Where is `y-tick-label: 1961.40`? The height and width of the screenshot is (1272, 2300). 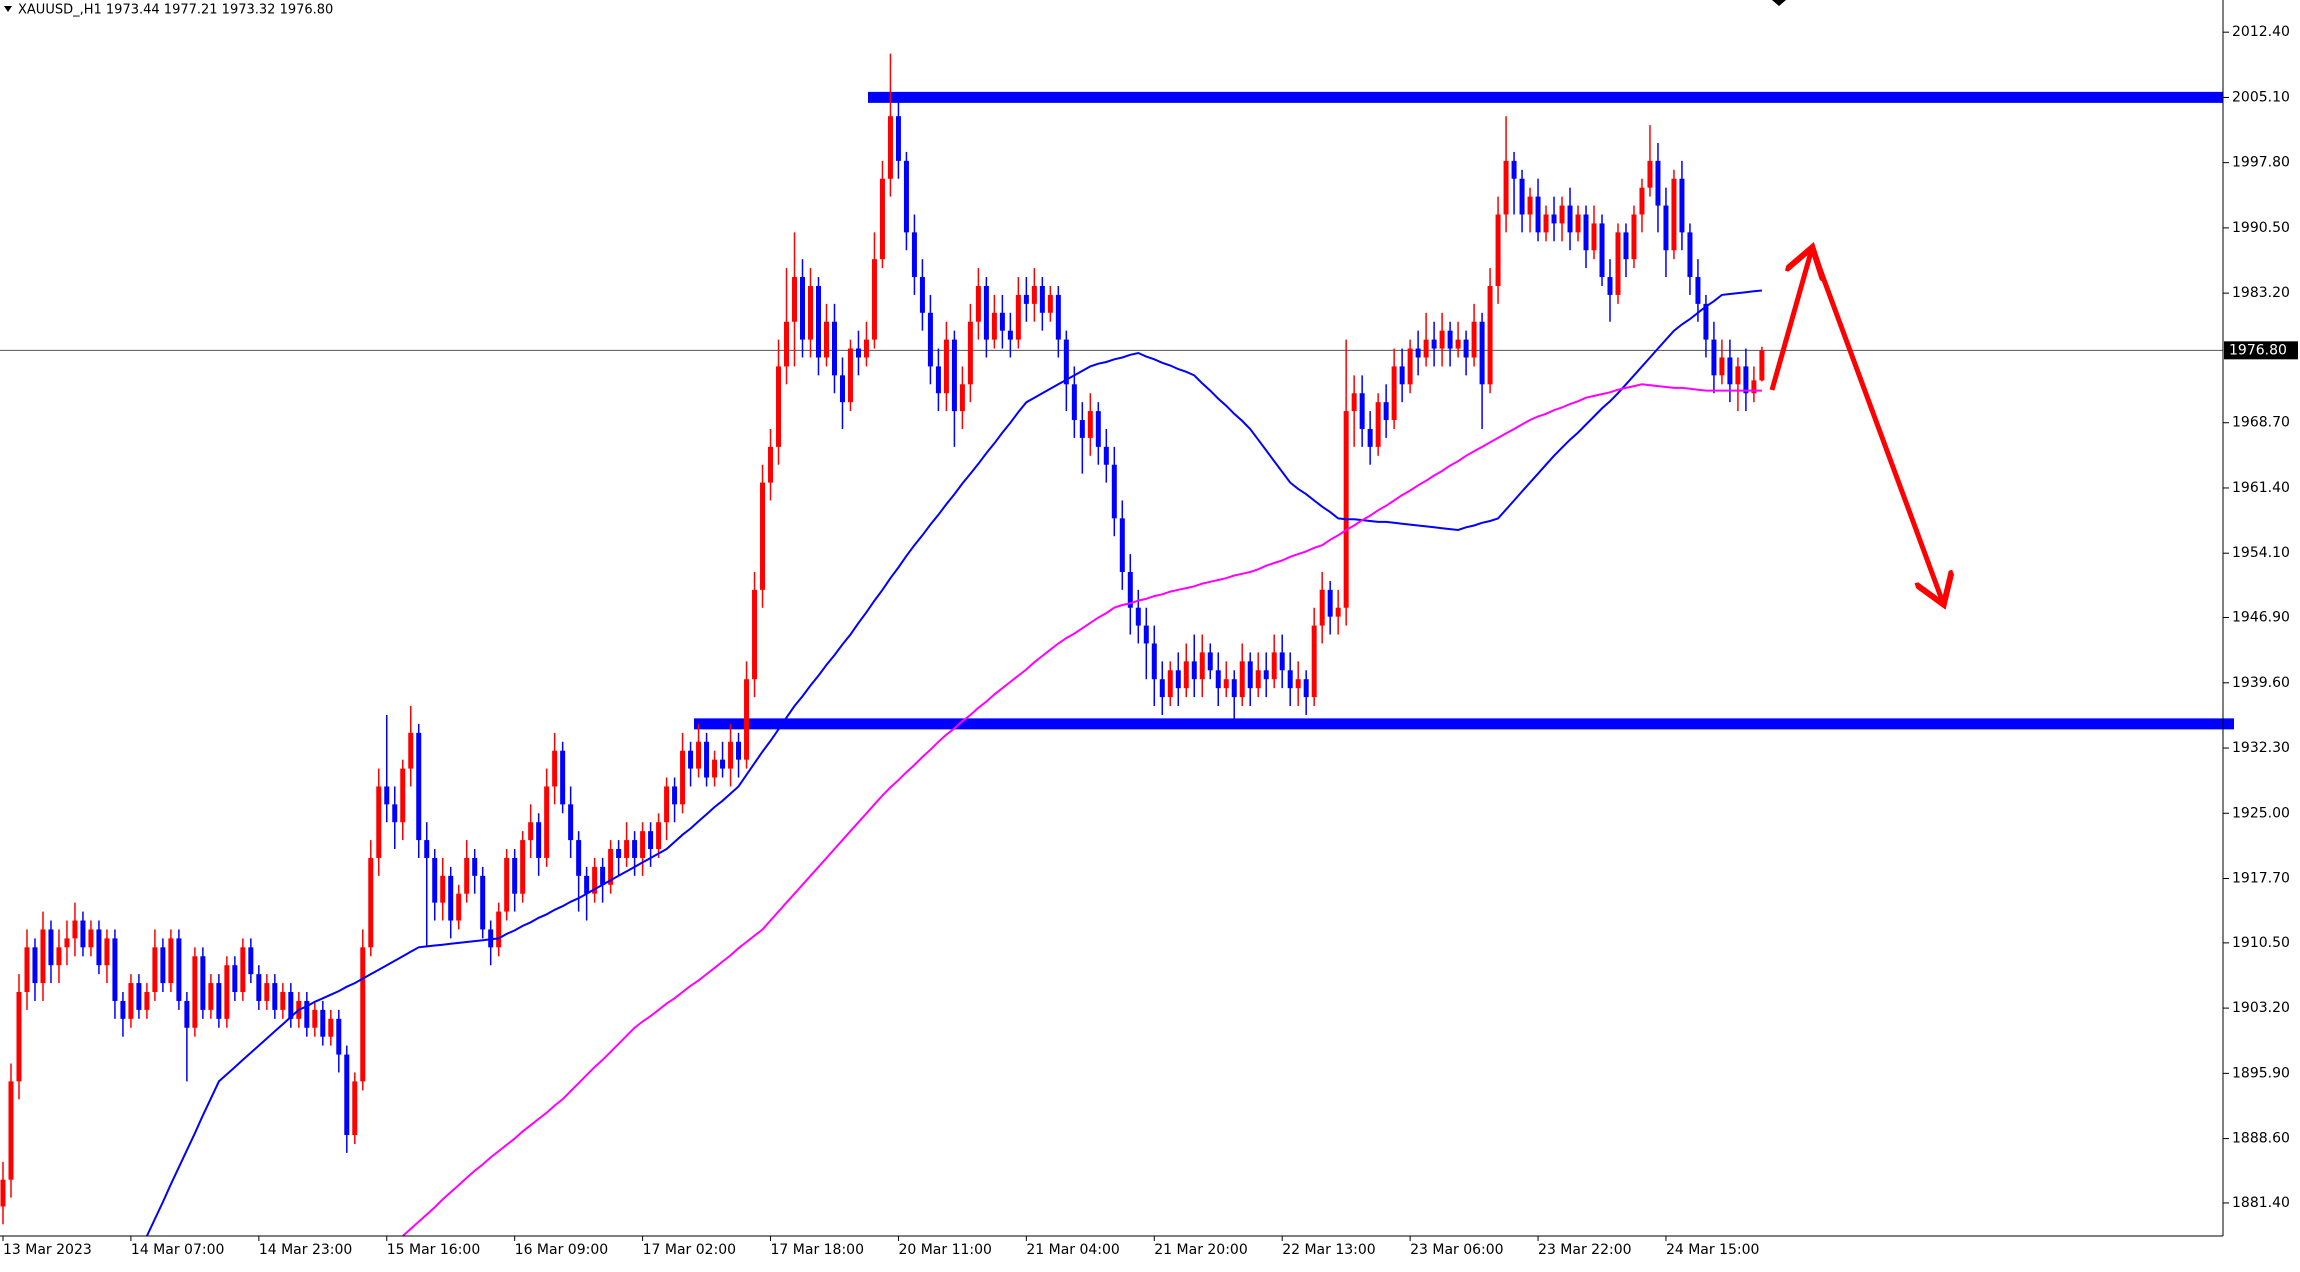 y-tick-label: 1961.40 is located at coordinates (2261, 488).